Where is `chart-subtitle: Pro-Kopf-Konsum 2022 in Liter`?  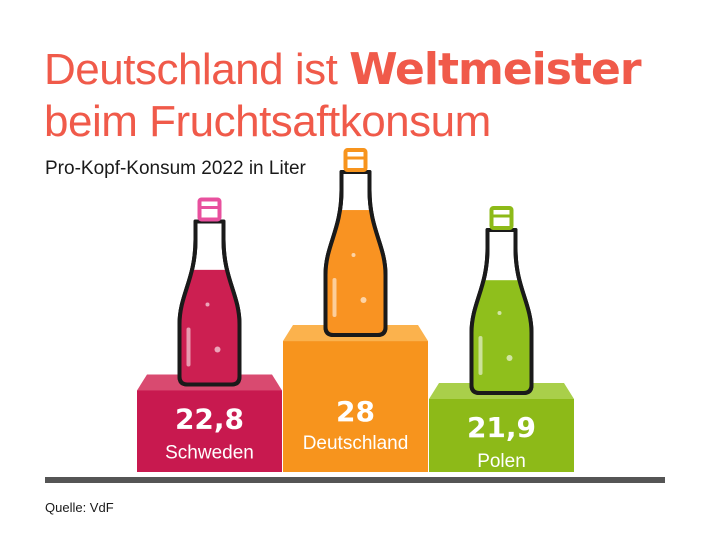
chart-subtitle: Pro-Kopf-Konsum 2022 in Liter is located at coordinates (175, 168).